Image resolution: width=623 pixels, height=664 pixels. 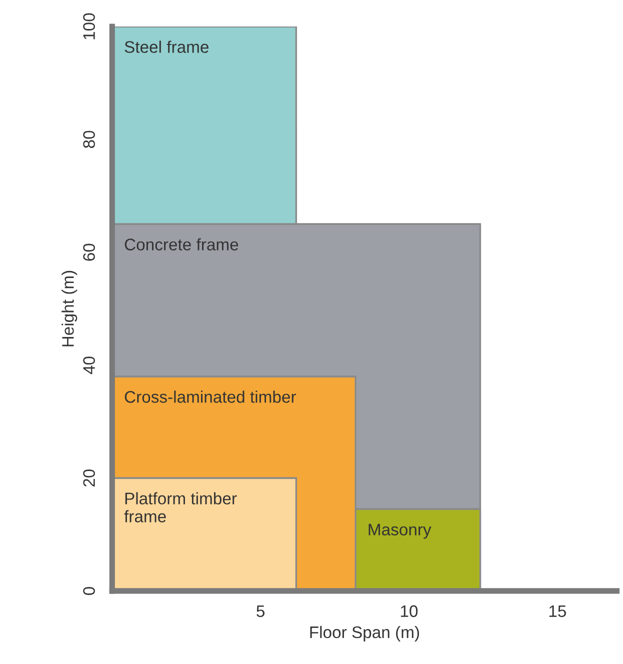 What do you see at coordinates (89, 26) in the screenshot?
I see `y-tick-label: 100` at bounding box center [89, 26].